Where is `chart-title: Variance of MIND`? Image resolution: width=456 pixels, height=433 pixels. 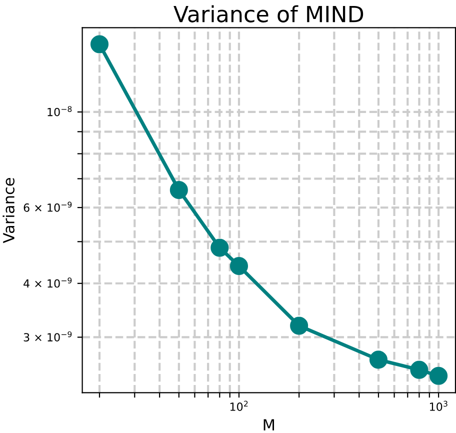
chart-title: Variance of MIND is located at coordinates (269, 13).